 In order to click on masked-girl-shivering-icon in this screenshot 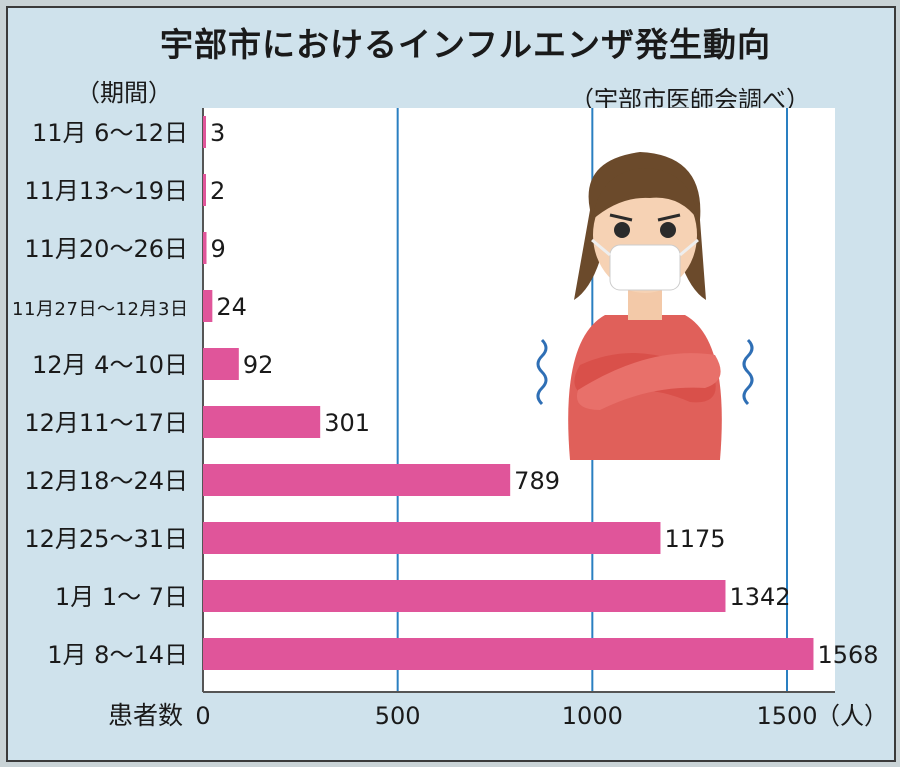, I will do `click(645, 306)`.